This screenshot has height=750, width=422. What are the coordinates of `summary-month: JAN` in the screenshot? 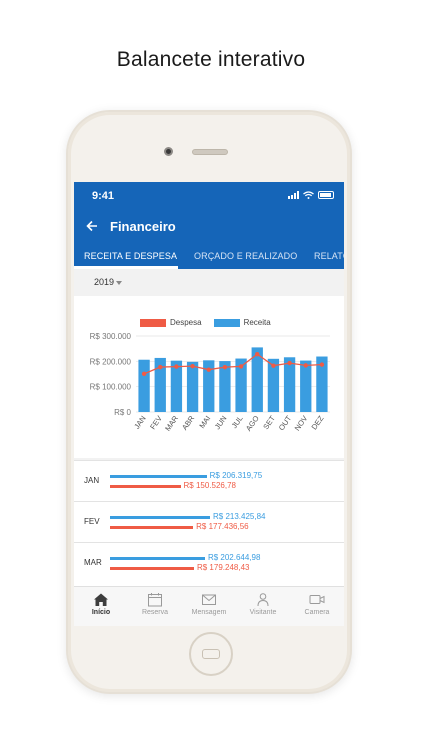 It's located at (92, 480).